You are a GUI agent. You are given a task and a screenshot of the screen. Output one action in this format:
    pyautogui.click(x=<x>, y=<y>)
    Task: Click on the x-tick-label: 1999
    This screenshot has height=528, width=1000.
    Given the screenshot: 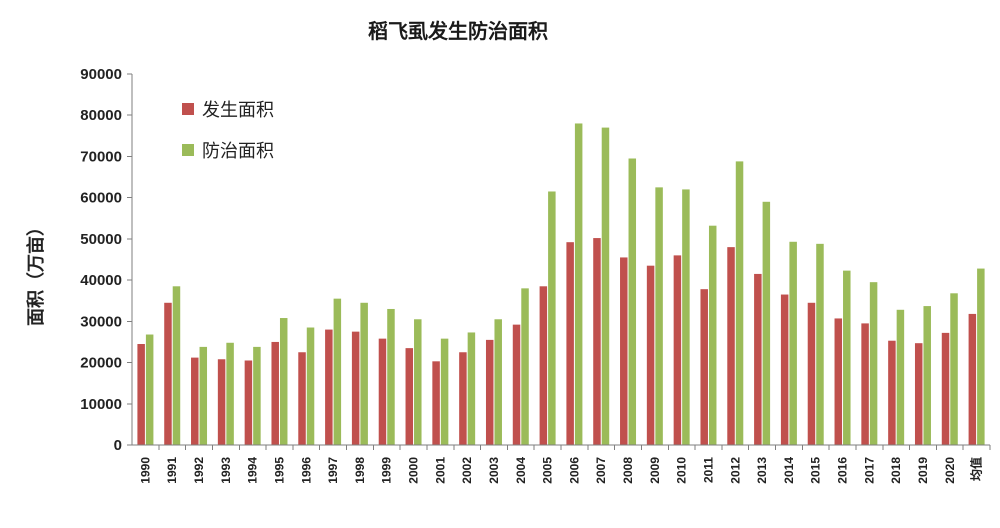 What is the action you would take?
    pyautogui.click(x=387, y=470)
    